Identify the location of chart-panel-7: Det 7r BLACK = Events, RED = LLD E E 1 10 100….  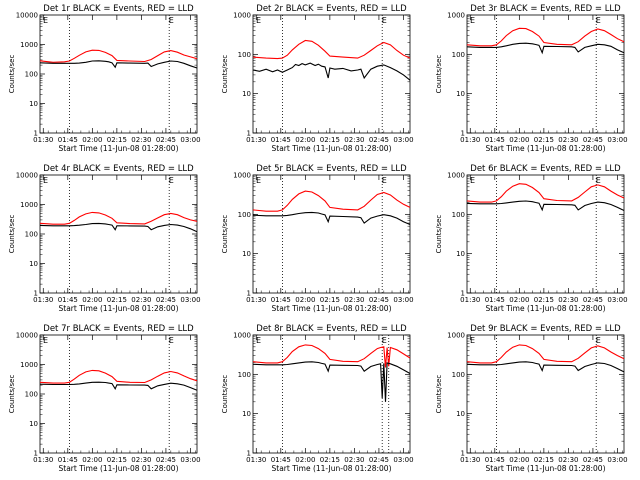
(104, 398).